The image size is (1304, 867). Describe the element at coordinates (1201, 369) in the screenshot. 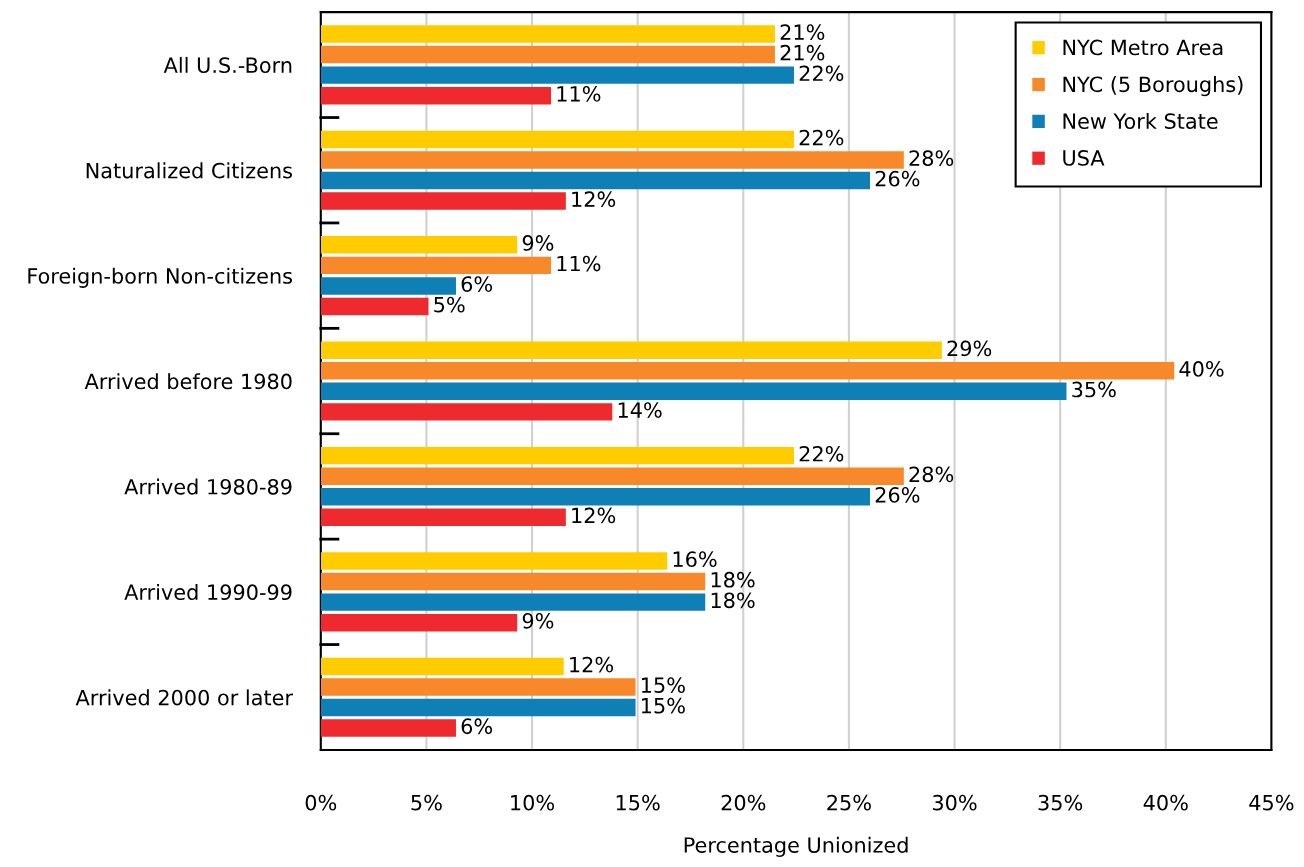

I see `data-label: 40%` at that location.